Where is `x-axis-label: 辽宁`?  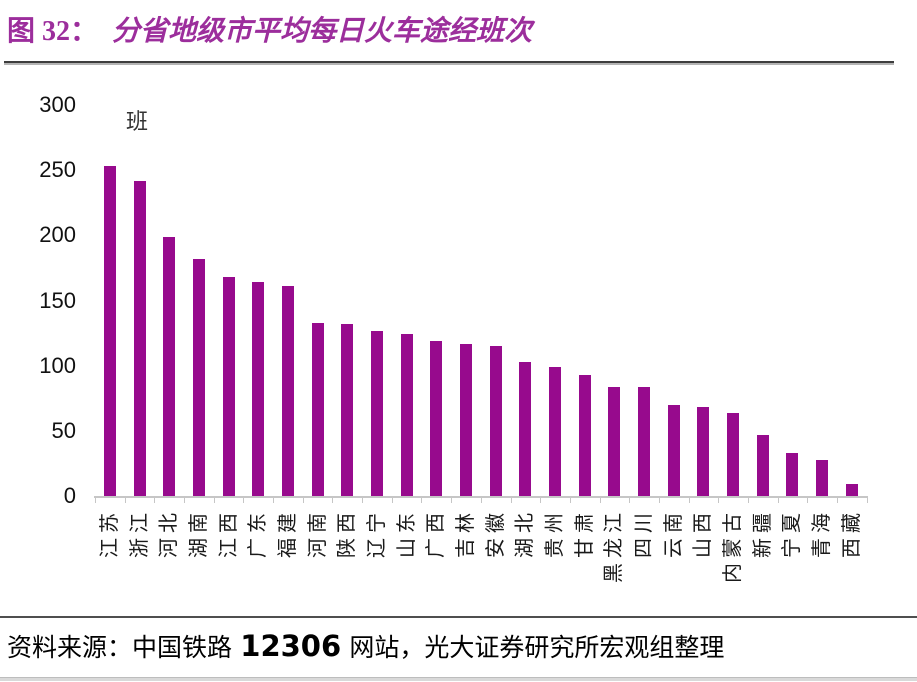
x-axis-label: 辽宁 is located at coordinates (376, 533).